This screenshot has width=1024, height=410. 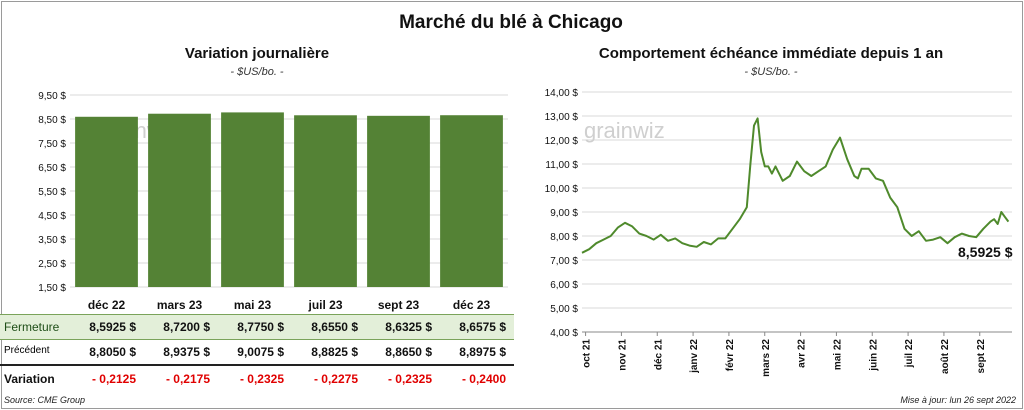 I want to click on bar-y-tick-label: 4,50 $, so click(x=52, y=216).